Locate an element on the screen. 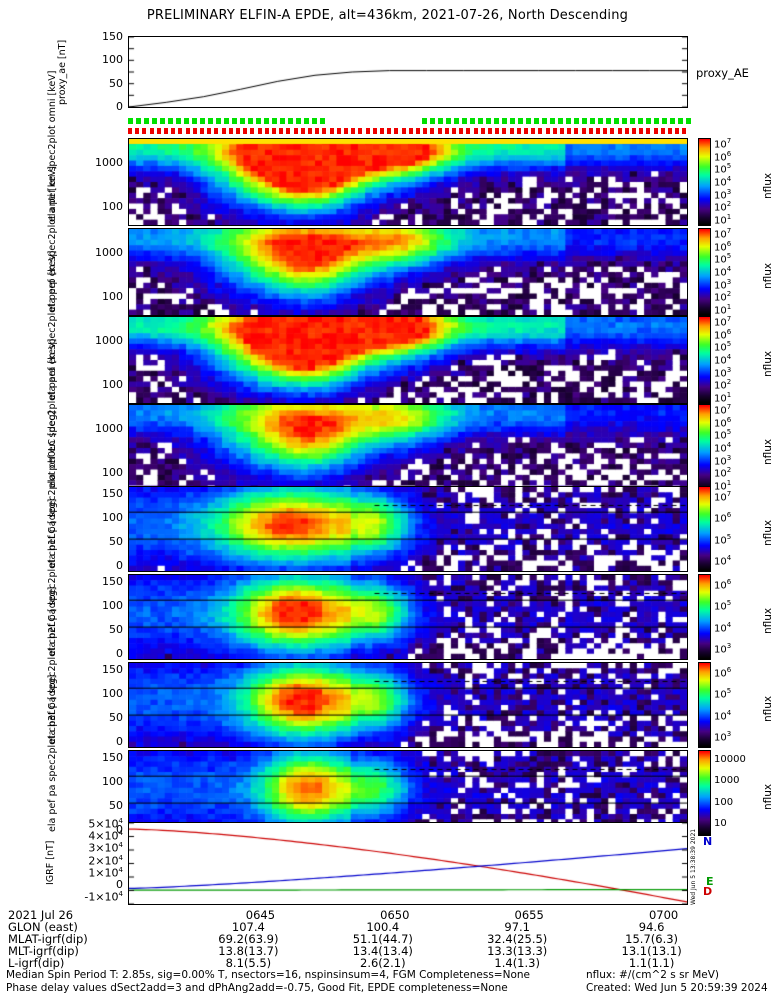 The height and width of the screenshot is (1000, 775). colorbar-en-3-tick-4: 10³ is located at coordinates (723, 460).